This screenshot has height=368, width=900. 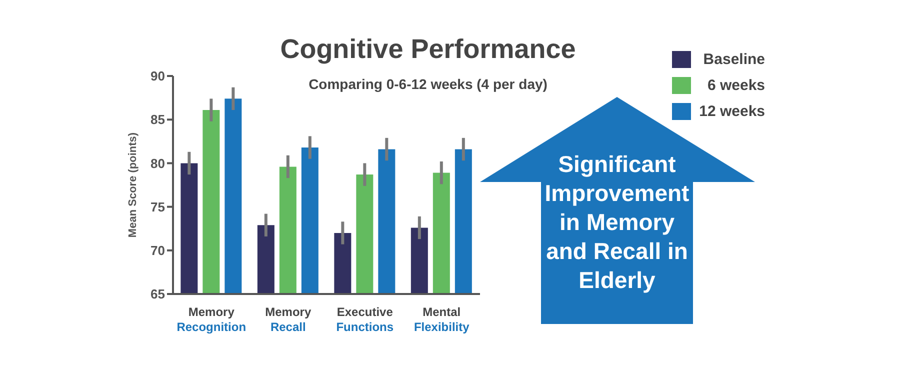 I want to click on legend-label: 12 weeks, so click(x=732, y=111).